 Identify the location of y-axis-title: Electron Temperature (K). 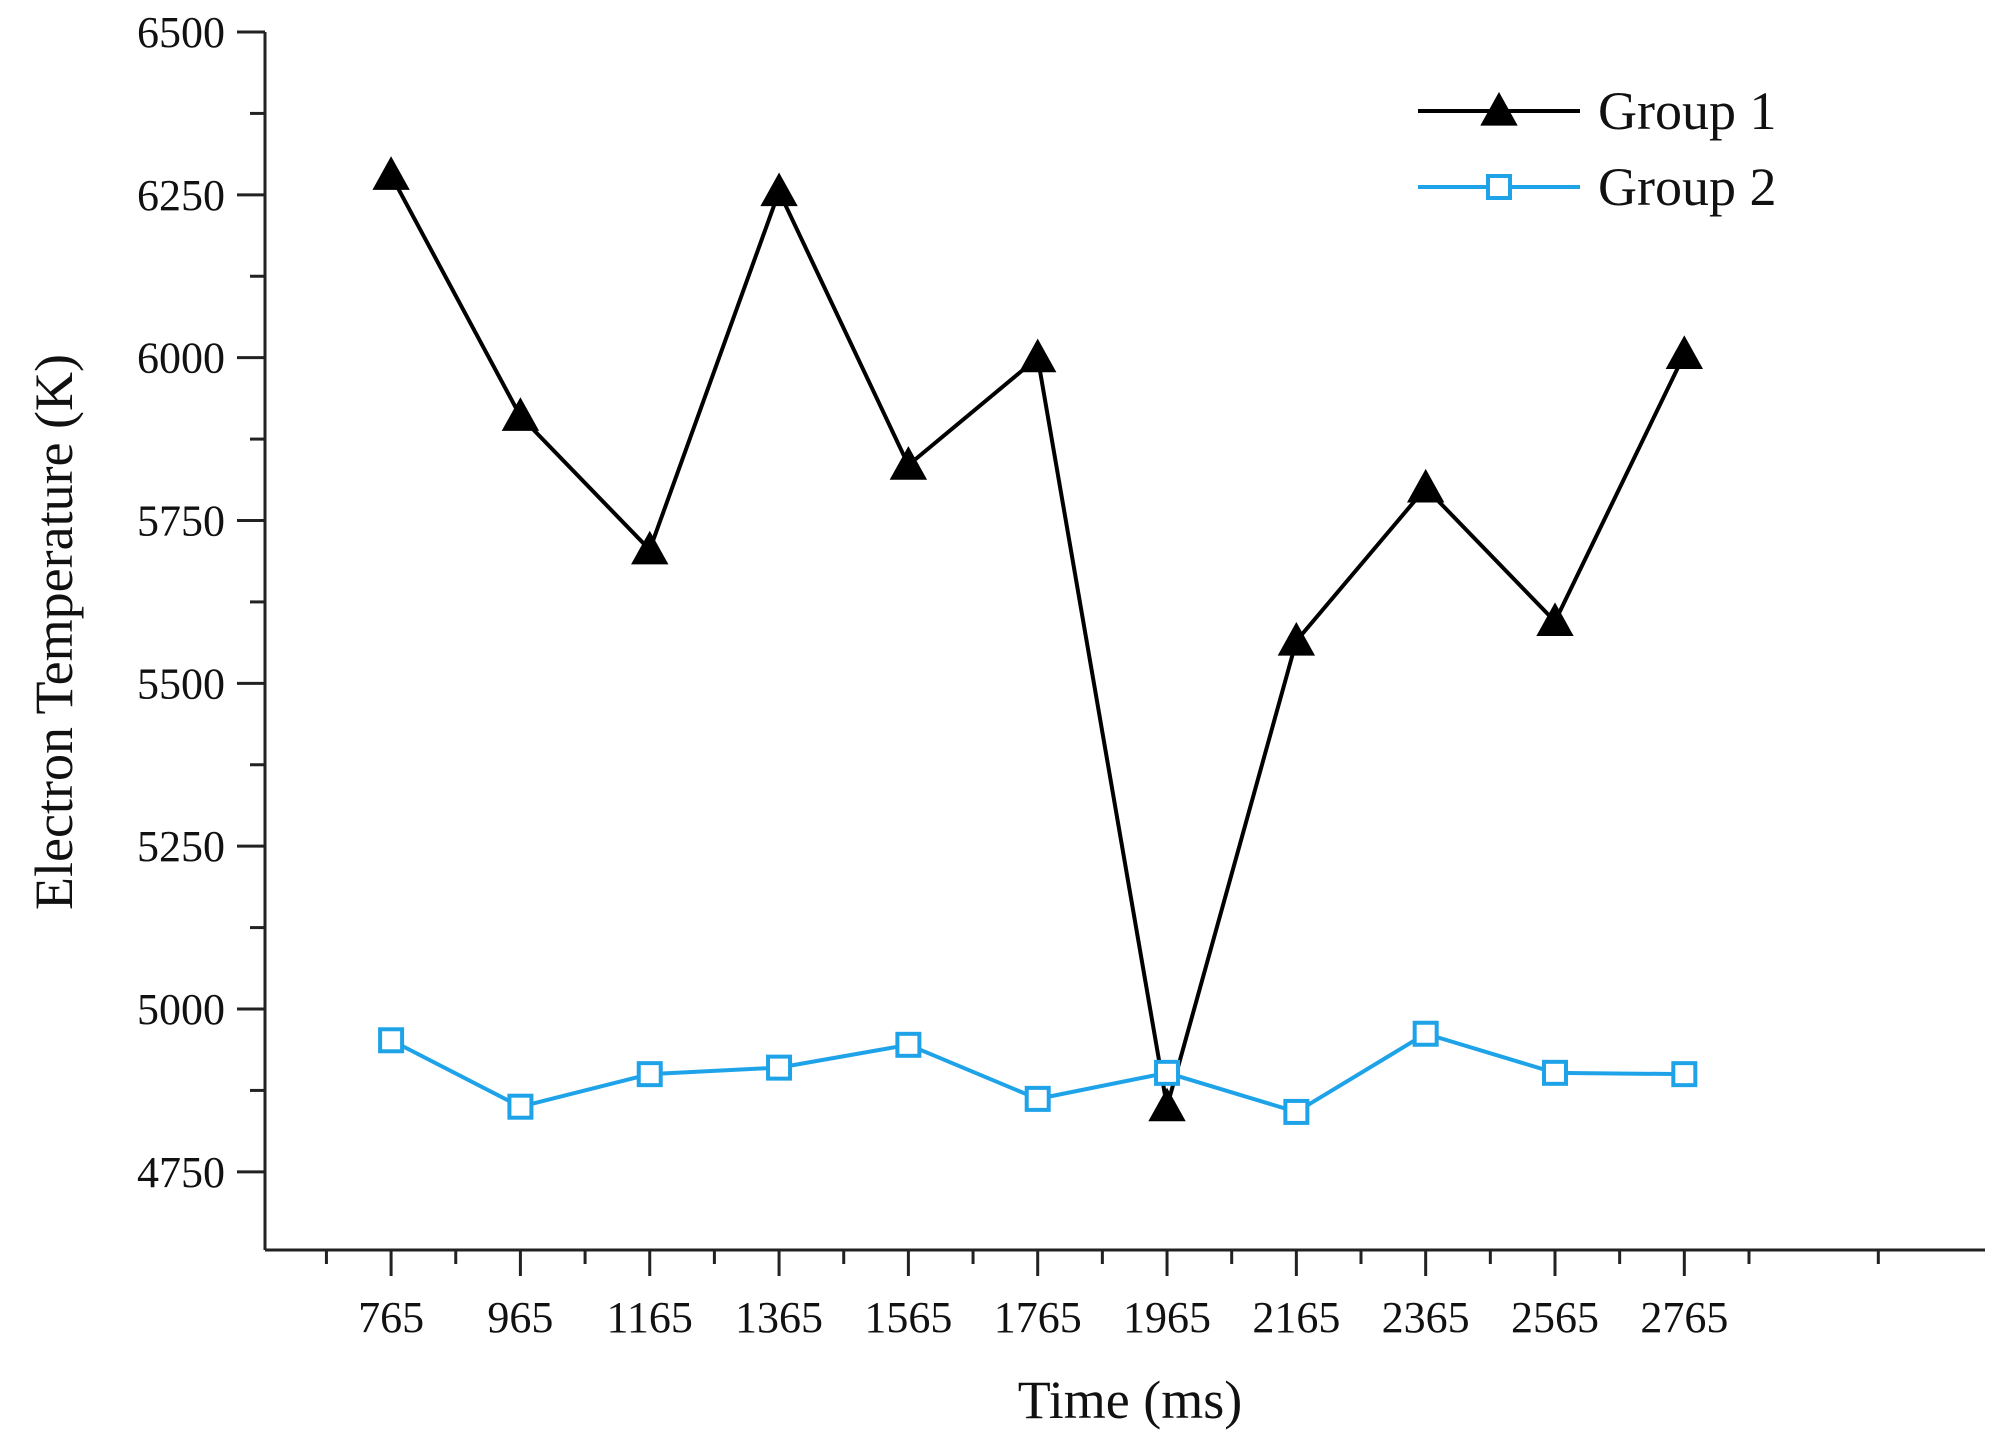
(54, 632).